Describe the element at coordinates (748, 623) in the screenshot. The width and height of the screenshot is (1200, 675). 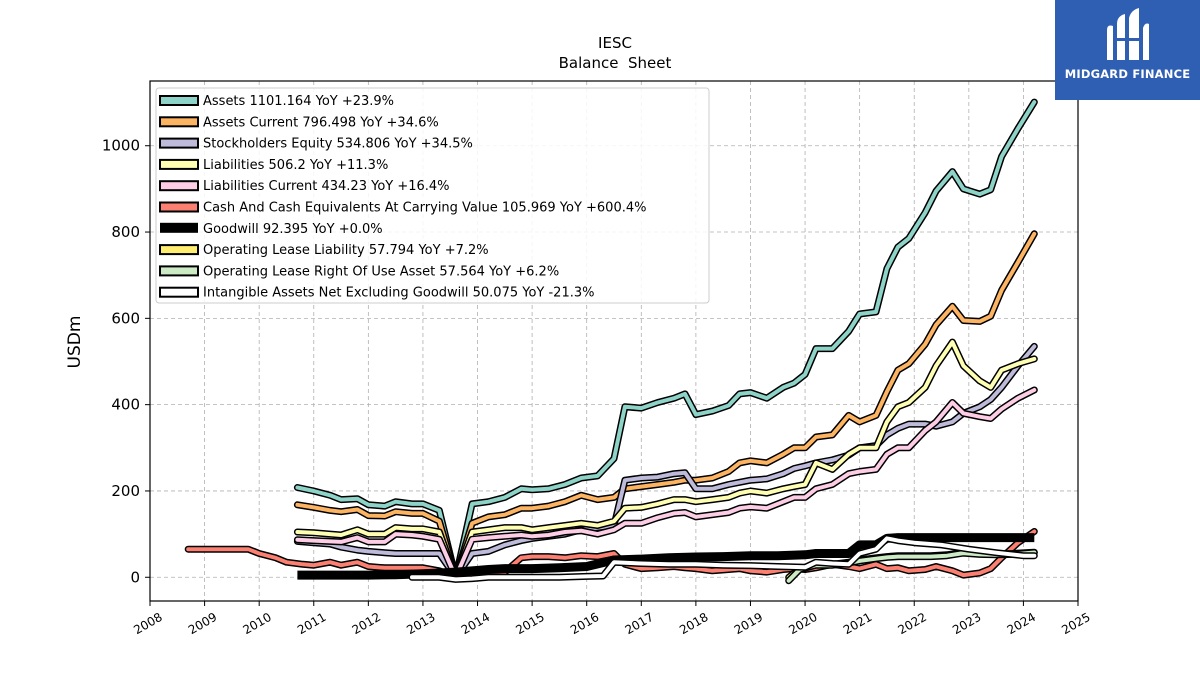
I see `x-tick-label: 2019` at that location.